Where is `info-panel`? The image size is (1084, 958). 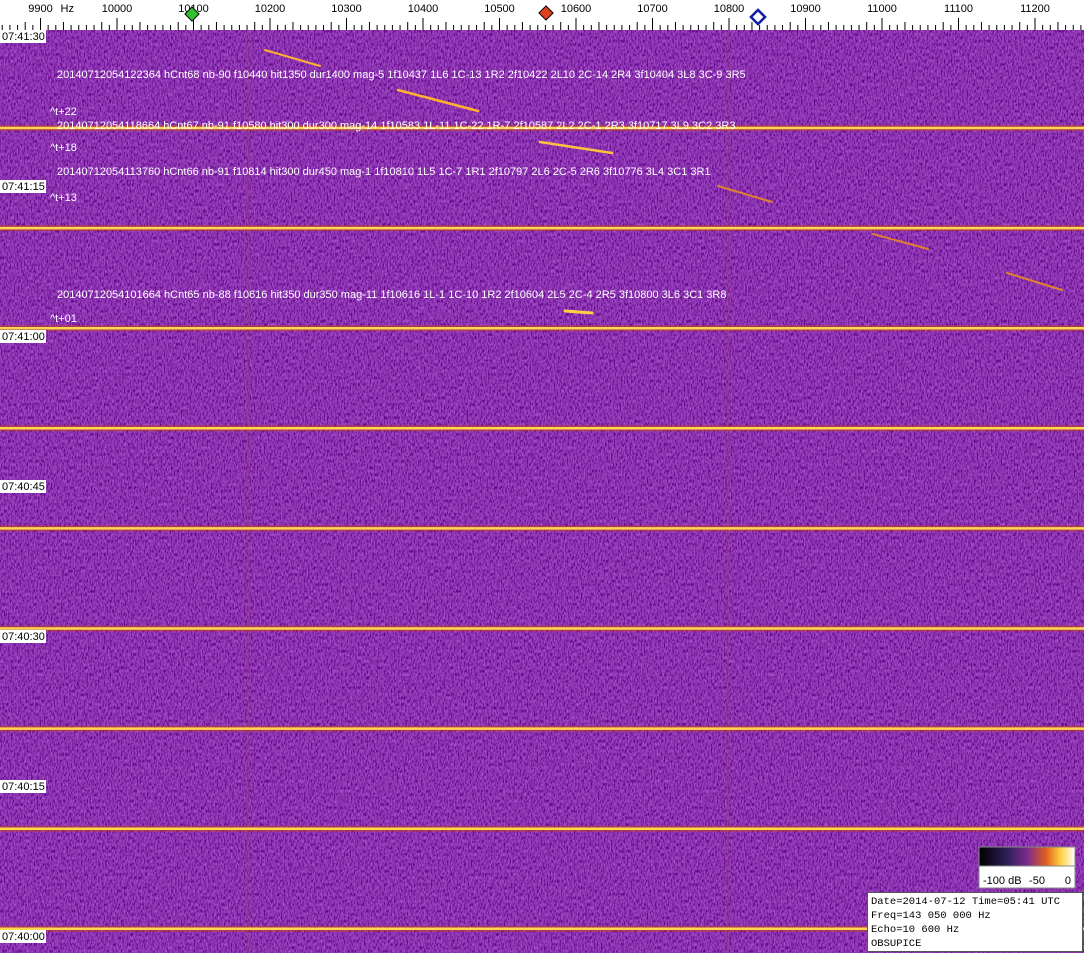
info-panel is located at coordinates (975, 922).